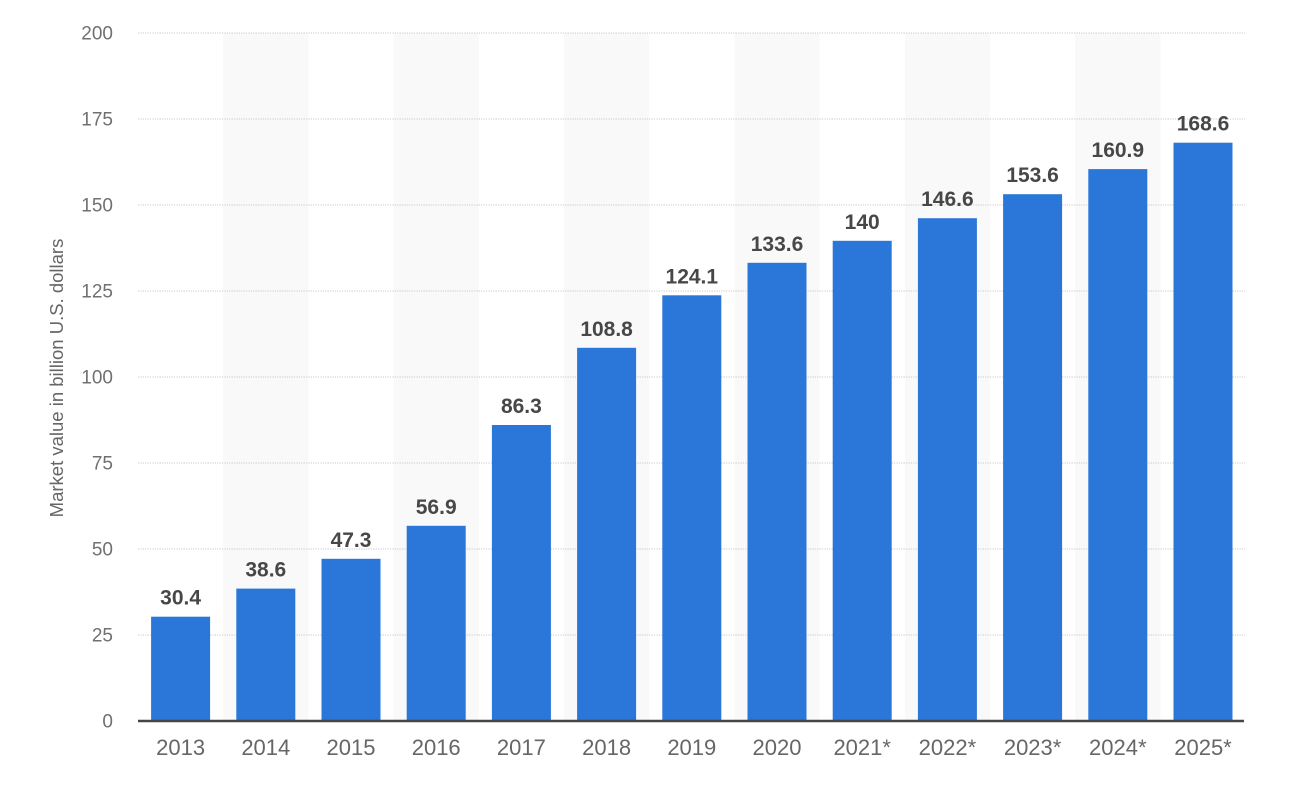  Describe the element at coordinates (102, 550) in the screenshot. I see `svg-text: 50` at that location.